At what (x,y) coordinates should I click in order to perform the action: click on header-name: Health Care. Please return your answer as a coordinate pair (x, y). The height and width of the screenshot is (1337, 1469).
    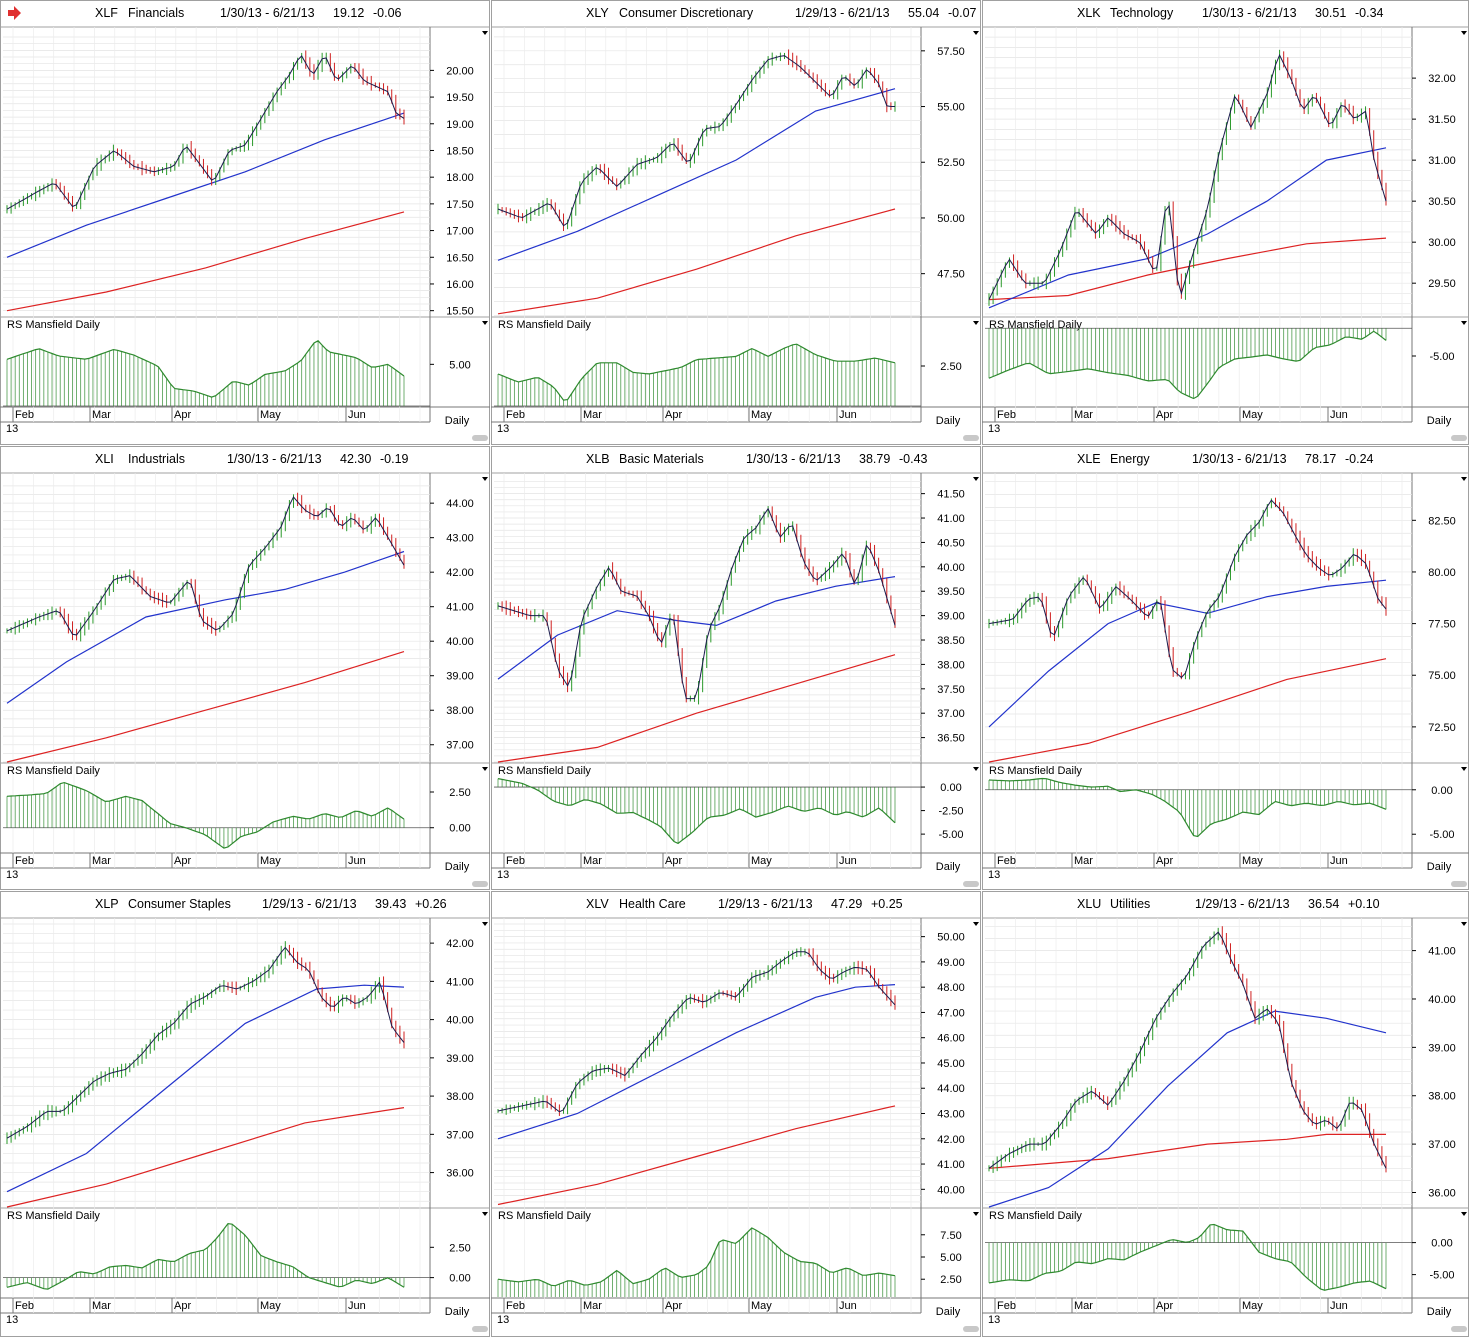
    Looking at the image, I should click on (652, 904).